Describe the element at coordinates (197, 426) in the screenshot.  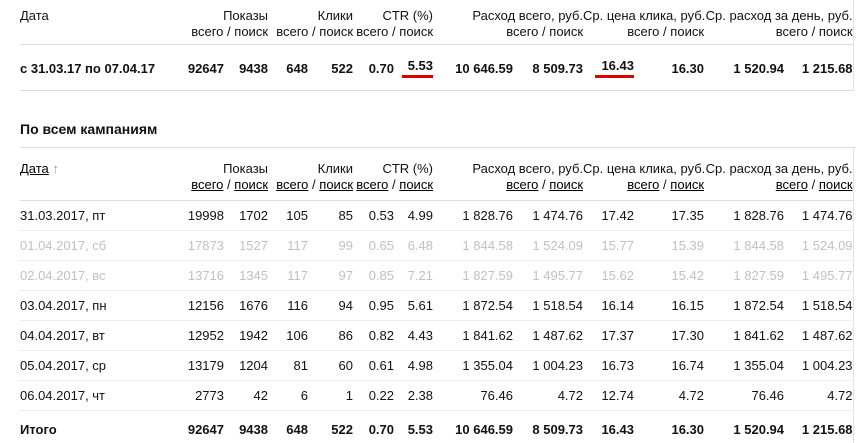
I see `total-value: 92647` at that location.